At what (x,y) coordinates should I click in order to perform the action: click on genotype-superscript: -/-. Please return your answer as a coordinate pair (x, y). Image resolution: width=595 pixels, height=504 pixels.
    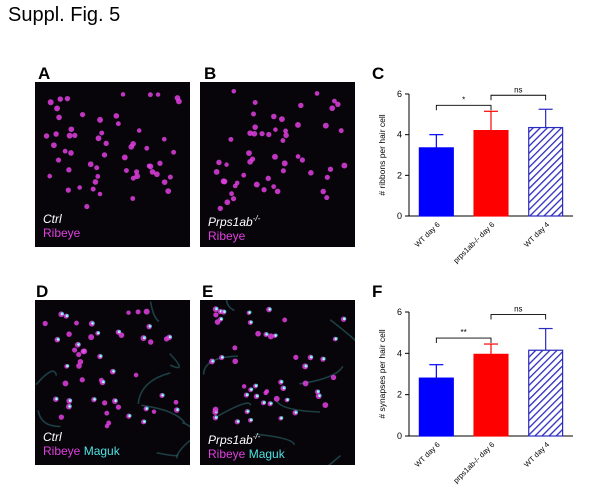
    Looking at the image, I should click on (256, 436).